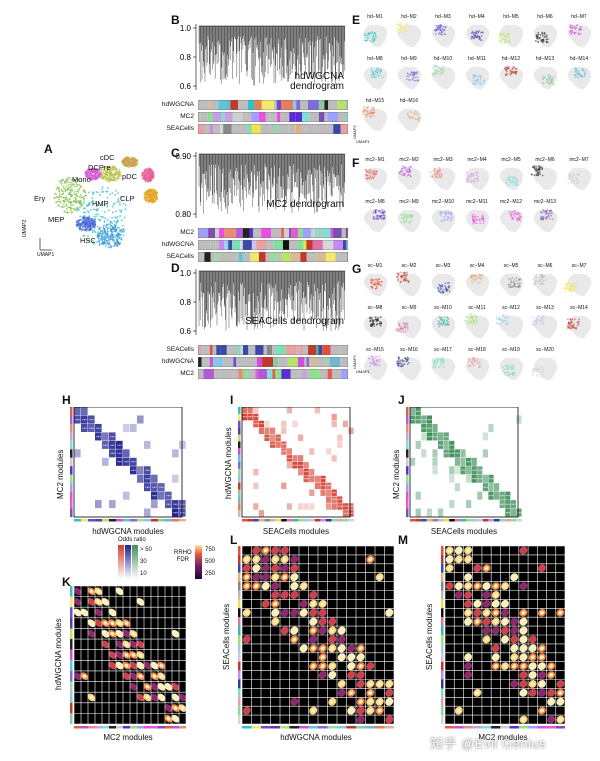  I want to click on odds-bar-red, so click(121, 562).